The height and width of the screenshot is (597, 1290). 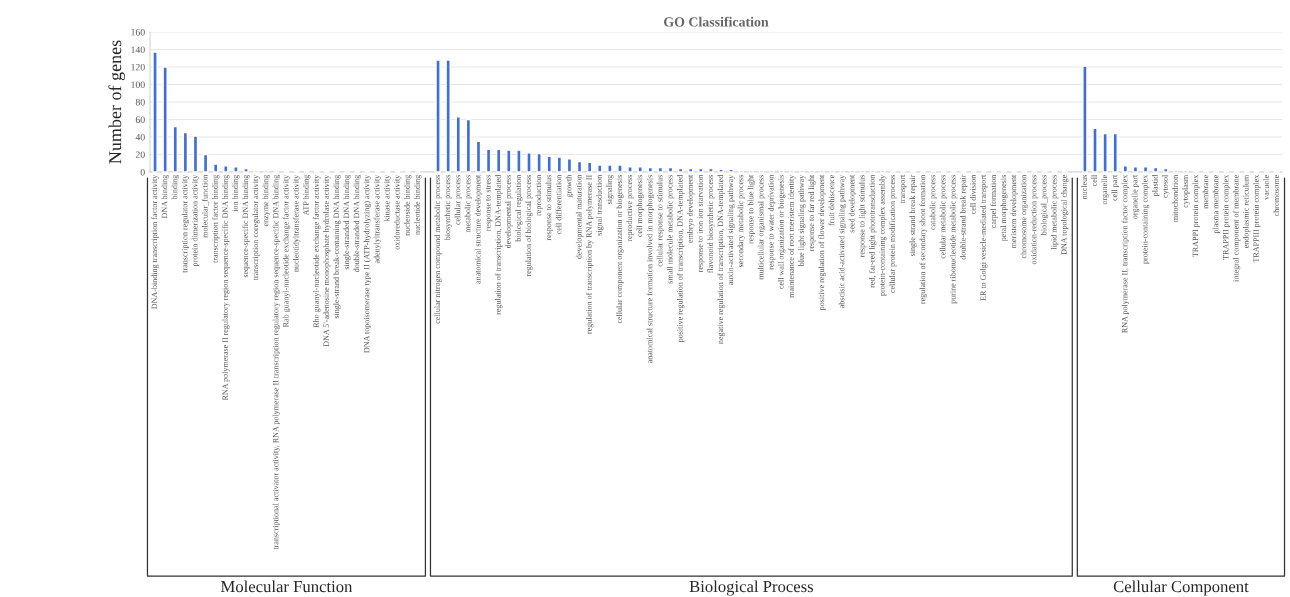 What do you see at coordinates (1065, 215) in the screenshot?
I see `x-tick-label: DNA topological change` at bounding box center [1065, 215].